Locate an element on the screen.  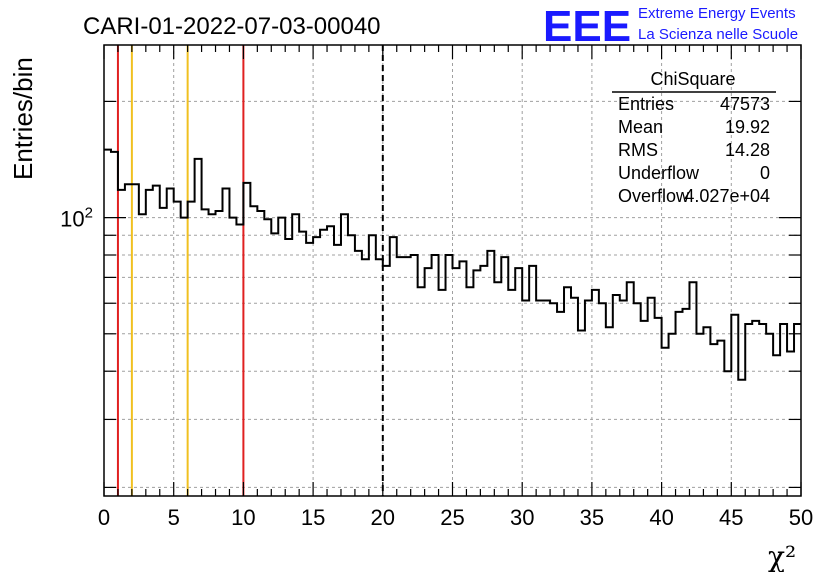
x-tick-label: 5 is located at coordinates (174, 517).